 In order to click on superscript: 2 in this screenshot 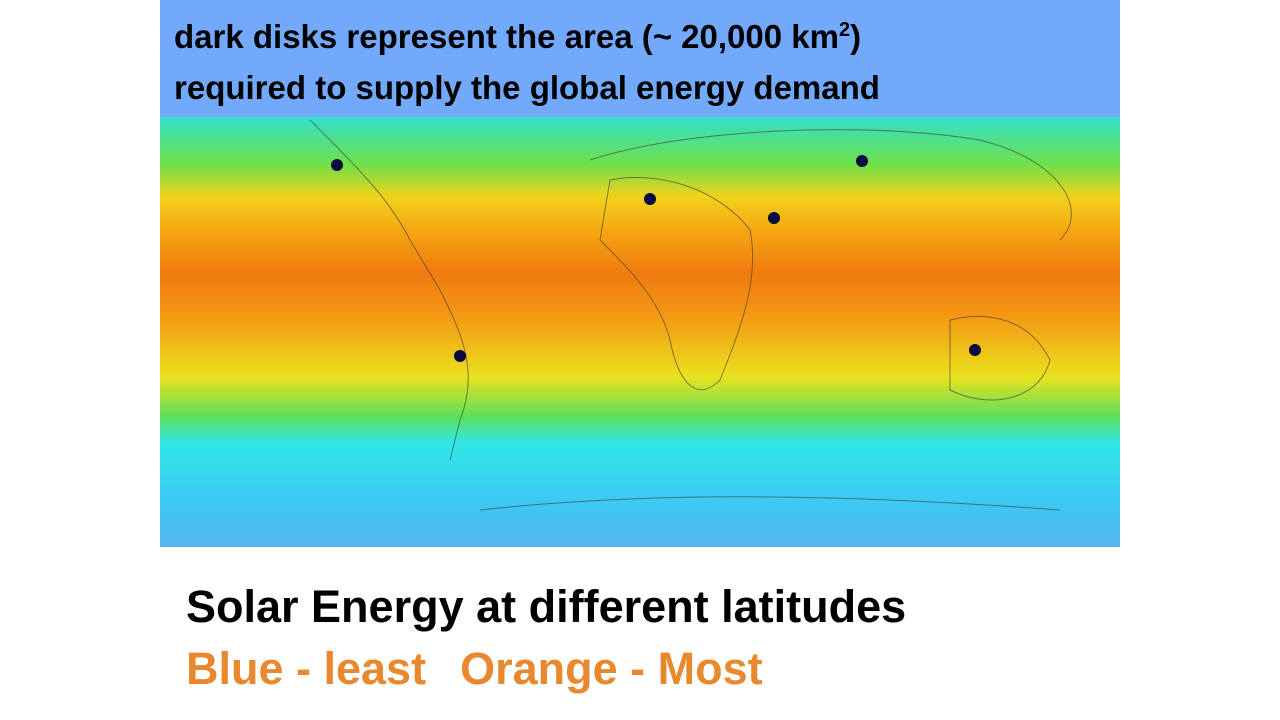, I will do `click(844, 30)`.